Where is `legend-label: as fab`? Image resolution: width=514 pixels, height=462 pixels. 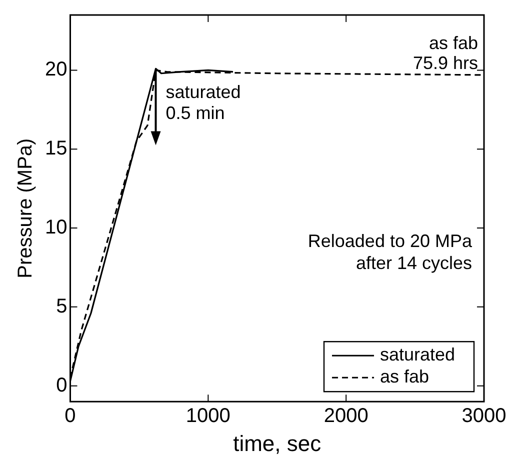 legend-label: as fab is located at coordinates (405, 376).